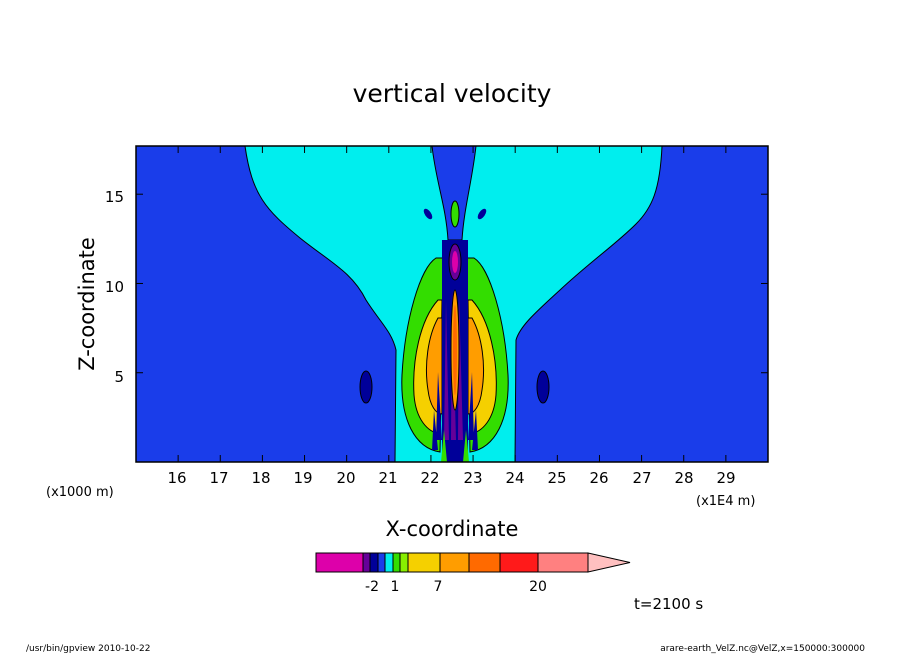 The image size is (904, 654). Describe the element at coordinates (428, 214) in the screenshot. I see `left-upper-blob` at that location.